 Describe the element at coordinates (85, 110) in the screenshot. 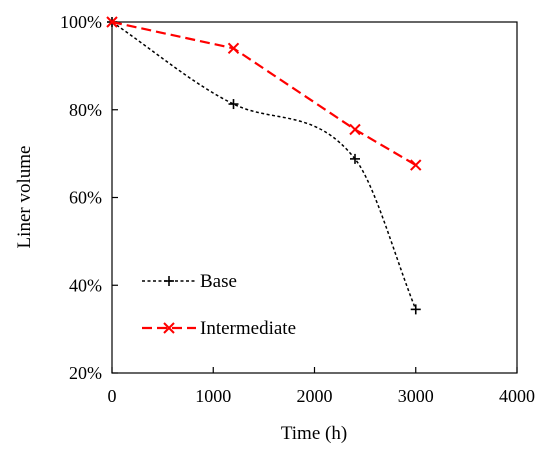

I see `y-tick-label: 80%` at that location.